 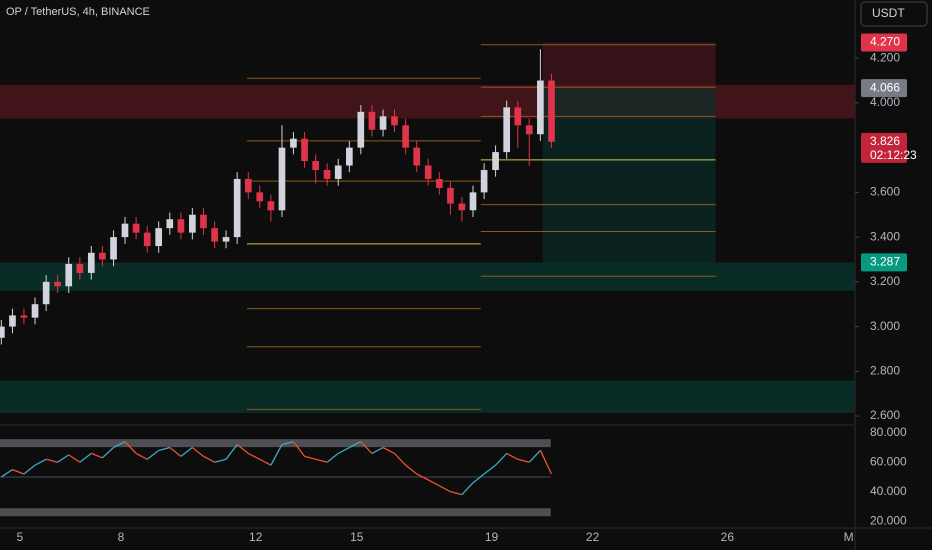 I want to click on y-tick-label: 2.600, so click(x=885, y=415).